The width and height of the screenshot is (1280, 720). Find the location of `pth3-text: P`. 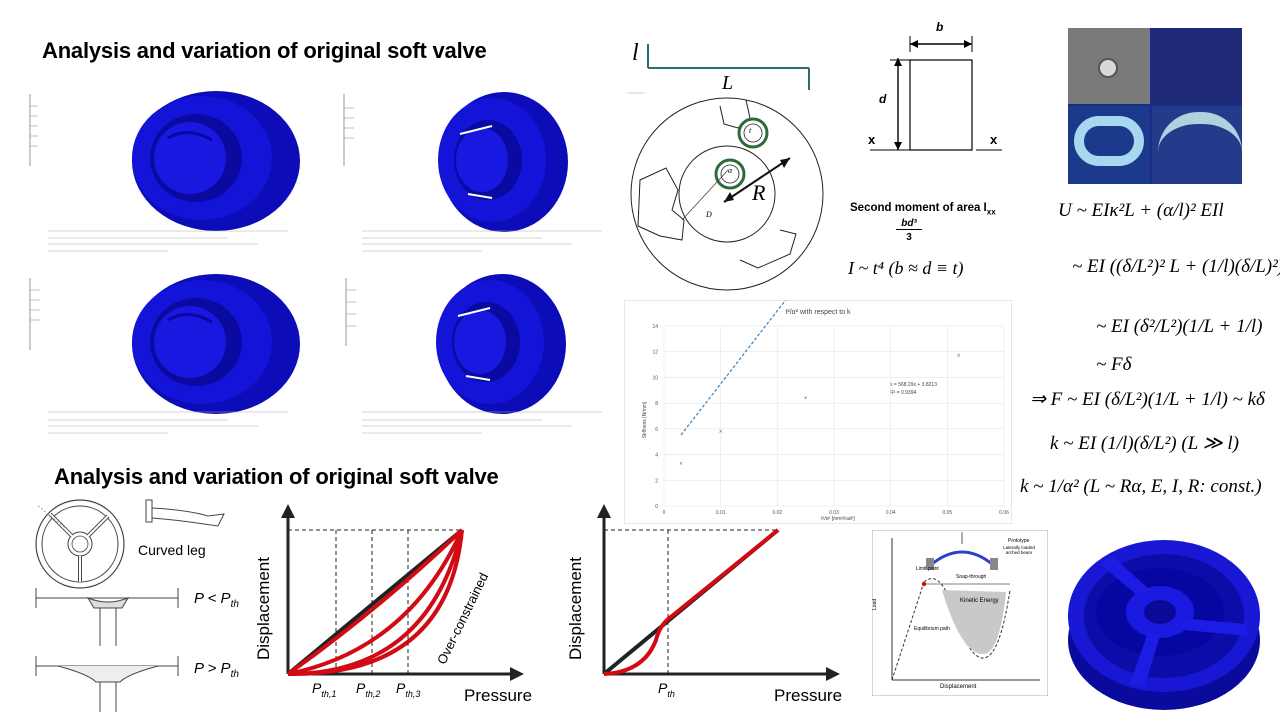

pth3-text: P is located at coordinates (401, 688).